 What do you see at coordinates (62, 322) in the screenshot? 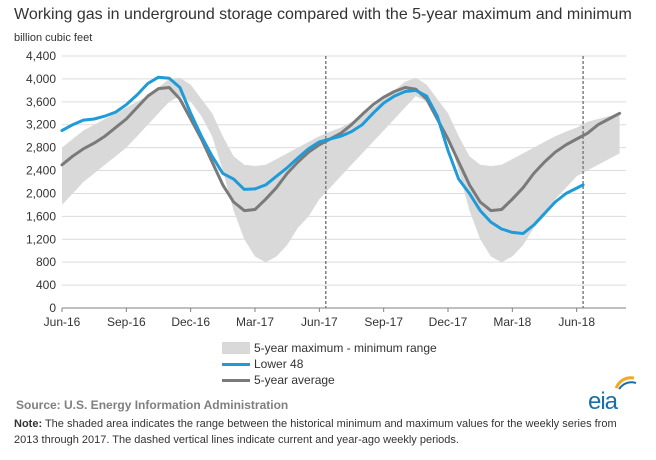
I see `x-tick-label: Jun-16` at bounding box center [62, 322].